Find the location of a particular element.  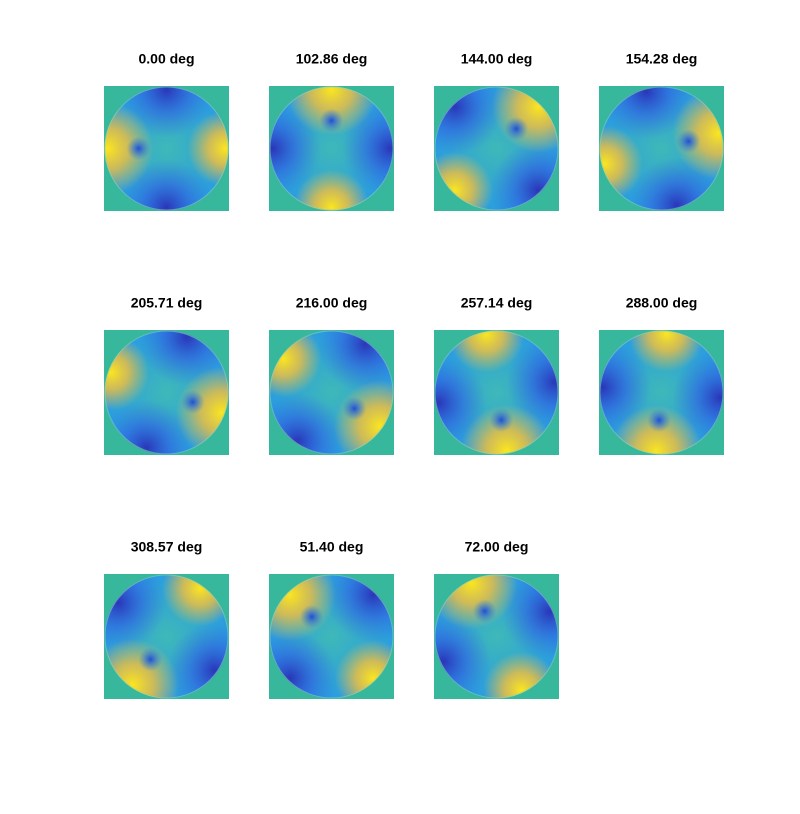

panel-title: 0.00 deg is located at coordinates (166, 59).